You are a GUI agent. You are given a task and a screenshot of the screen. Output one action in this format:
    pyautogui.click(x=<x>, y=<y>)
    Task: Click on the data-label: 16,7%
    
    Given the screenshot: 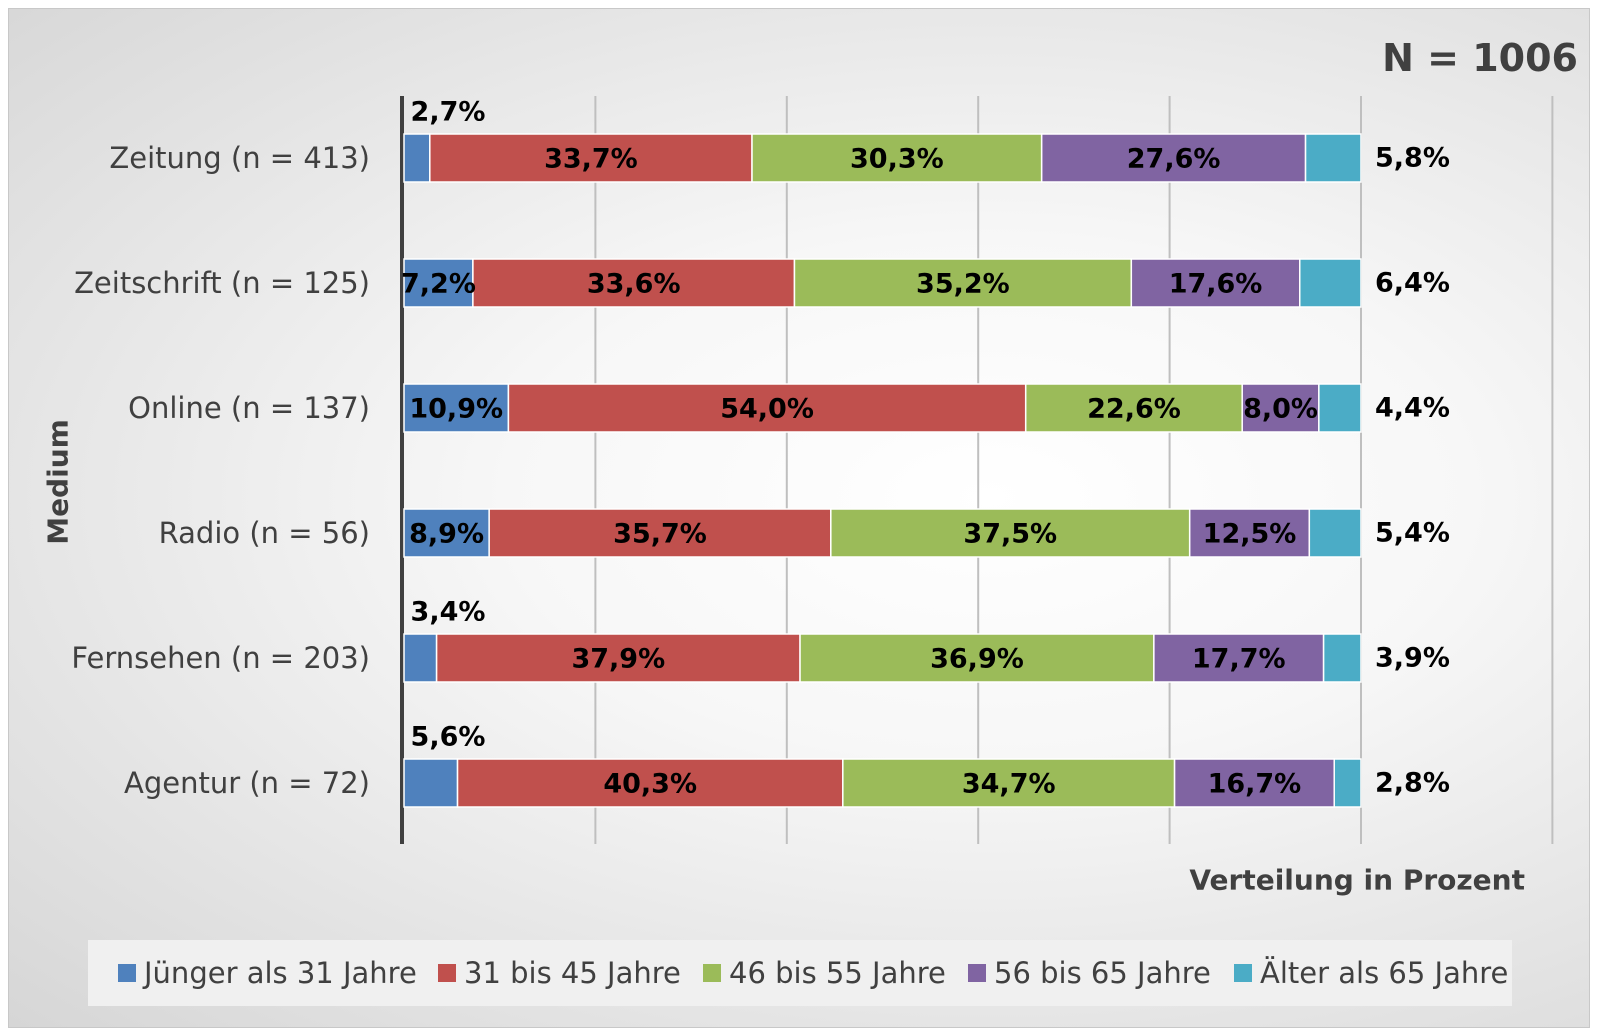 What is the action you would take?
    pyautogui.click(x=1255, y=784)
    